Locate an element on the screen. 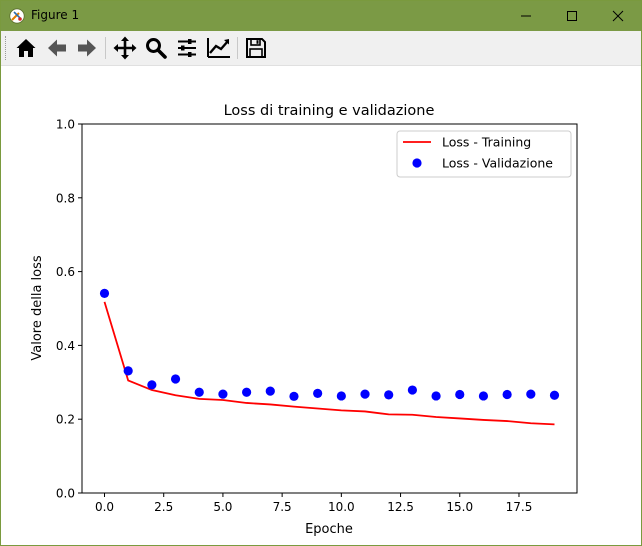  subplots-icon is located at coordinates (187, 48).